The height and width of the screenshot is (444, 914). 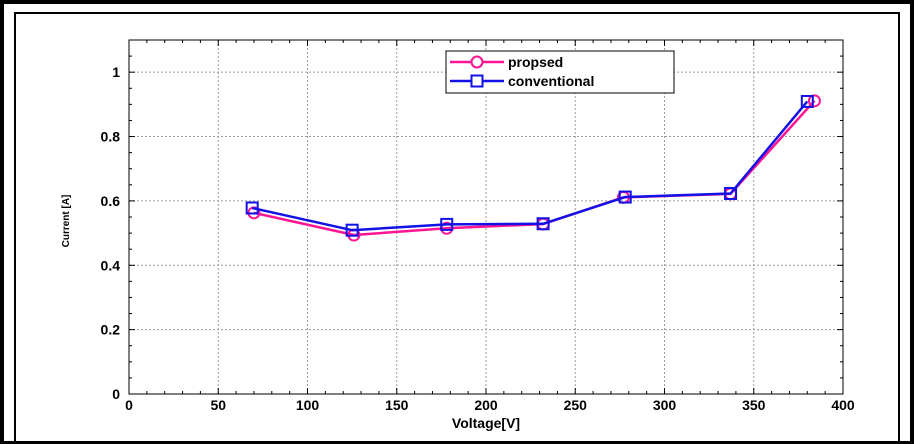 I want to click on y-tick-label: 0.4, so click(x=111, y=265).